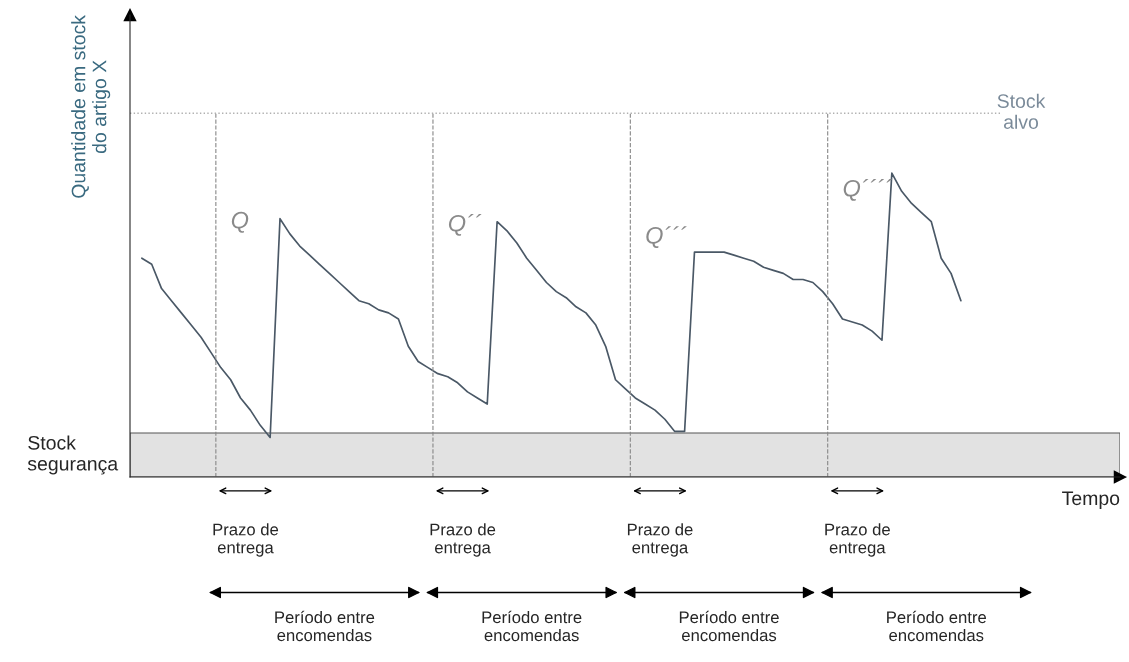  What do you see at coordinates (465, 224) in the screenshot?
I see `annotation: Q´´` at bounding box center [465, 224].